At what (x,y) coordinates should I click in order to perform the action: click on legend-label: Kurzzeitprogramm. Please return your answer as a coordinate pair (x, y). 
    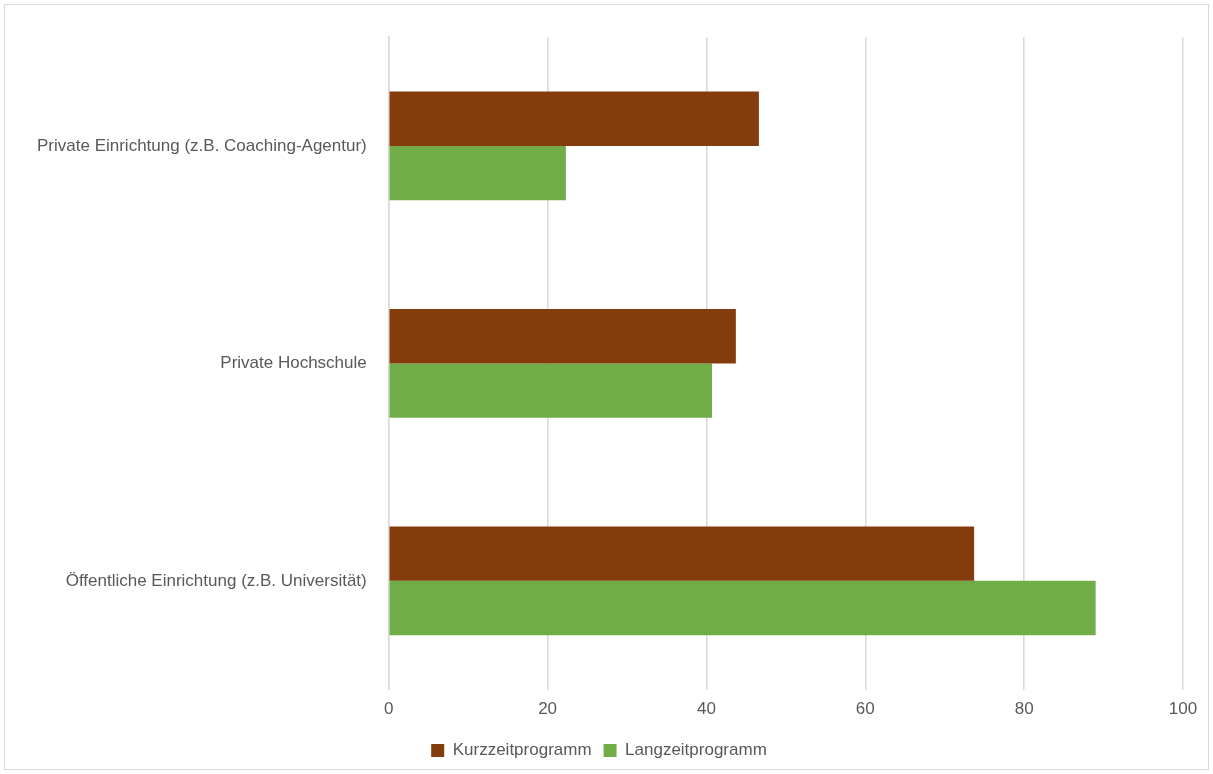
    Looking at the image, I should click on (522, 750).